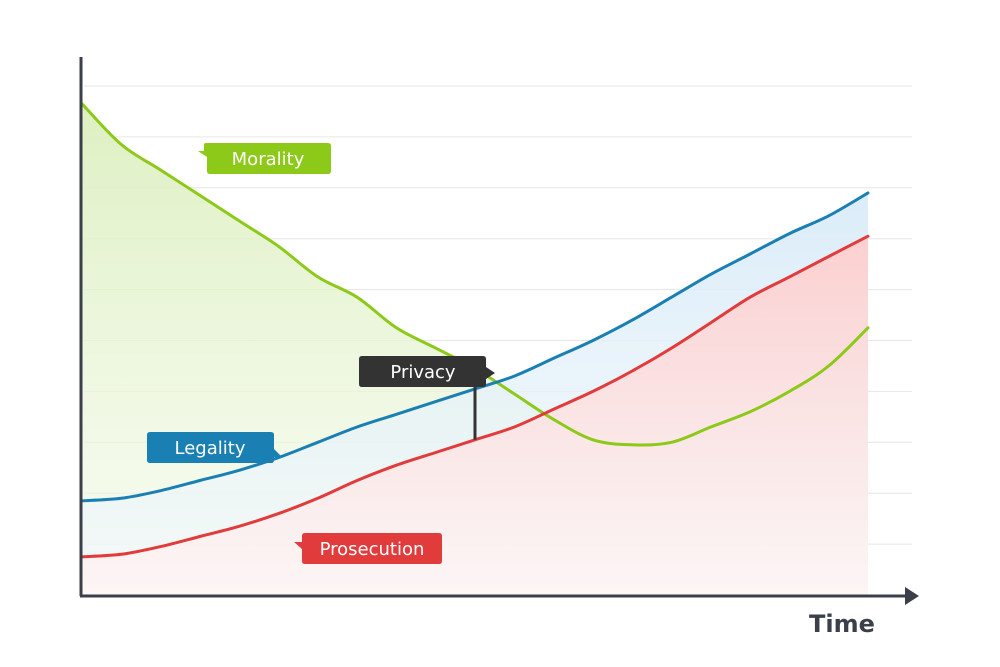  What do you see at coordinates (423, 372) in the screenshot?
I see `privacy-label-text: Privacy` at bounding box center [423, 372].